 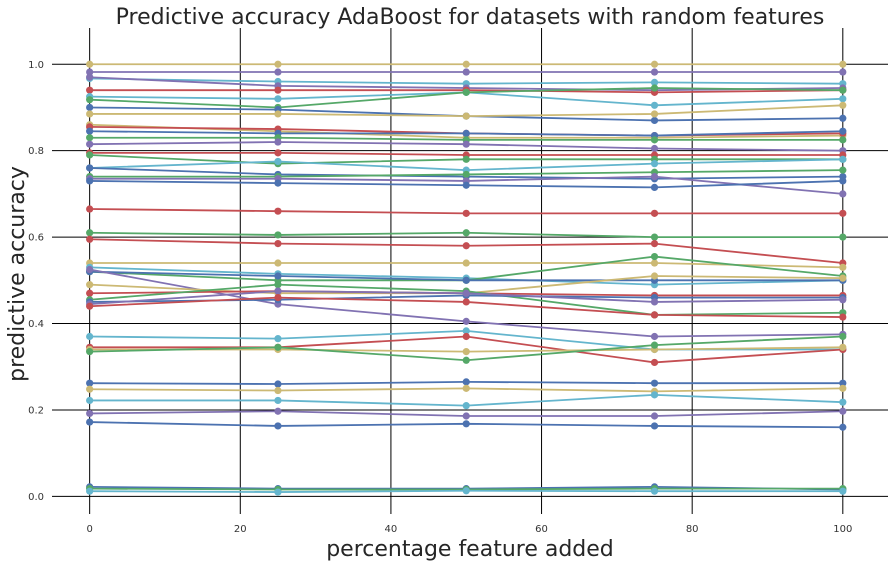 I want to click on y-tick-label: 1.0, so click(x=36, y=65).